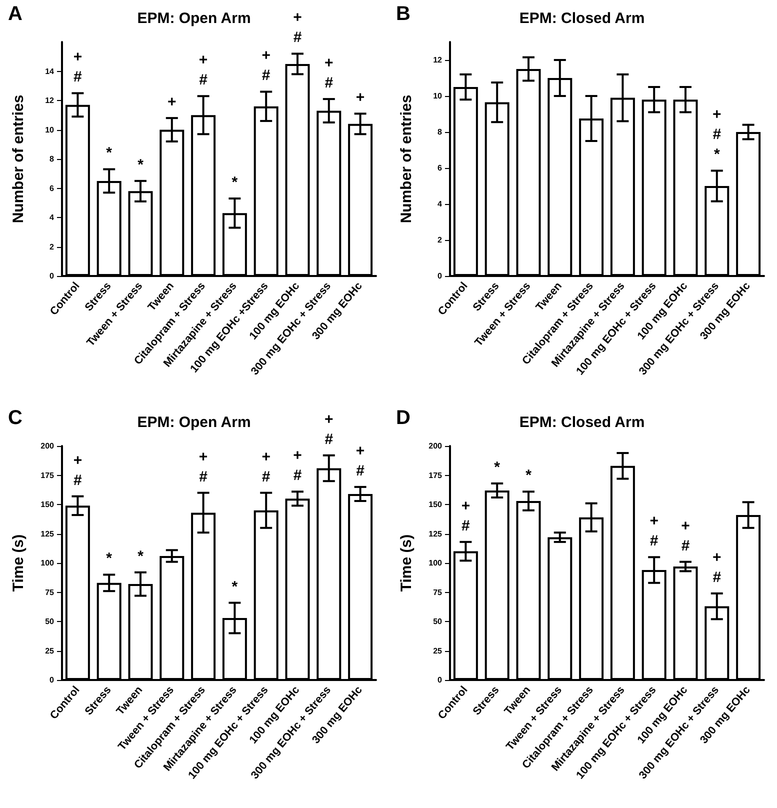 The image size is (777, 808). What do you see at coordinates (15, 418) in the screenshot?
I see `text: C` at bounding box center [15, 418].